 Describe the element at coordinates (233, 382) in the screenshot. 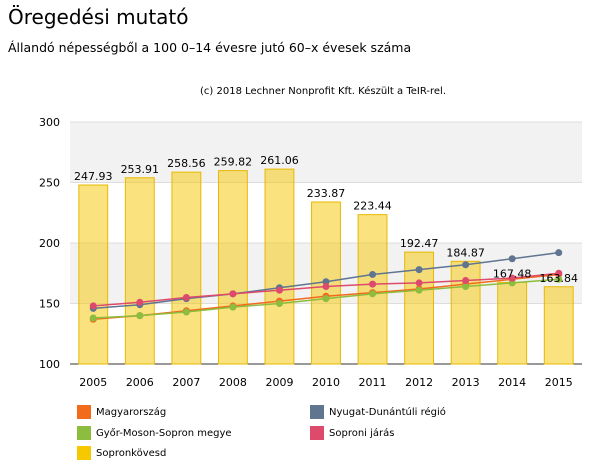

I see `x-tick-label: 2008` at that location.